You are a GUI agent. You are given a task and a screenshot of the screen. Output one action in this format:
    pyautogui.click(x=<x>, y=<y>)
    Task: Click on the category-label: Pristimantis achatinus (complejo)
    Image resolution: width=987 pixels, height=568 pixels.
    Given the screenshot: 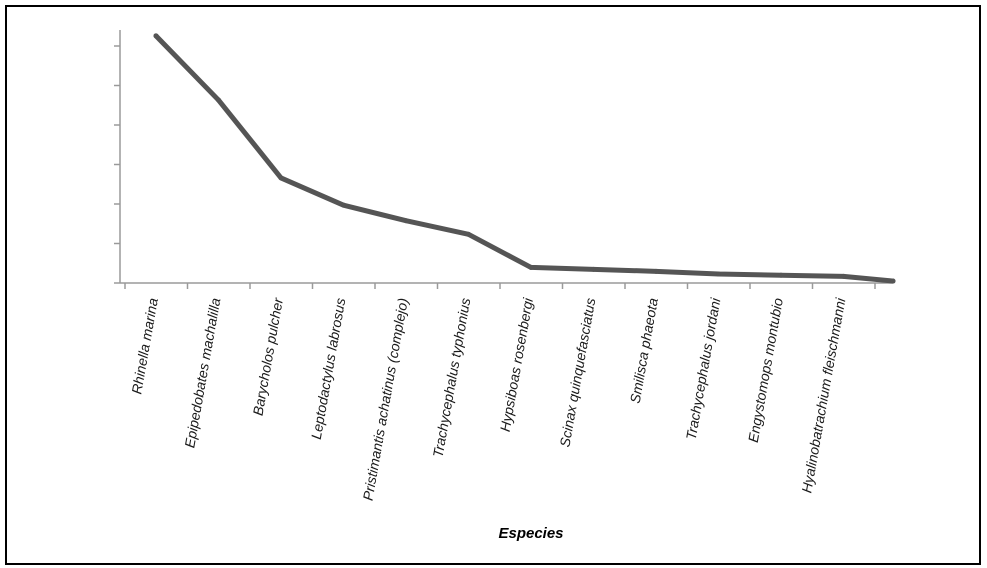 What is the action you would take?
    pyautogui.click(x=385, y=399)
    